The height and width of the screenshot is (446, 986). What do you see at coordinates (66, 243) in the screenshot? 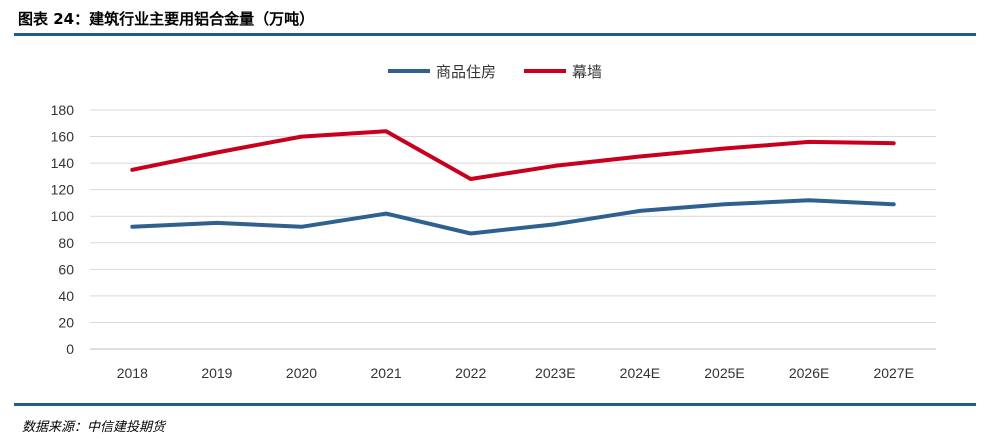
I see `y-tick-label: 80` at bounding box center [66, 243].